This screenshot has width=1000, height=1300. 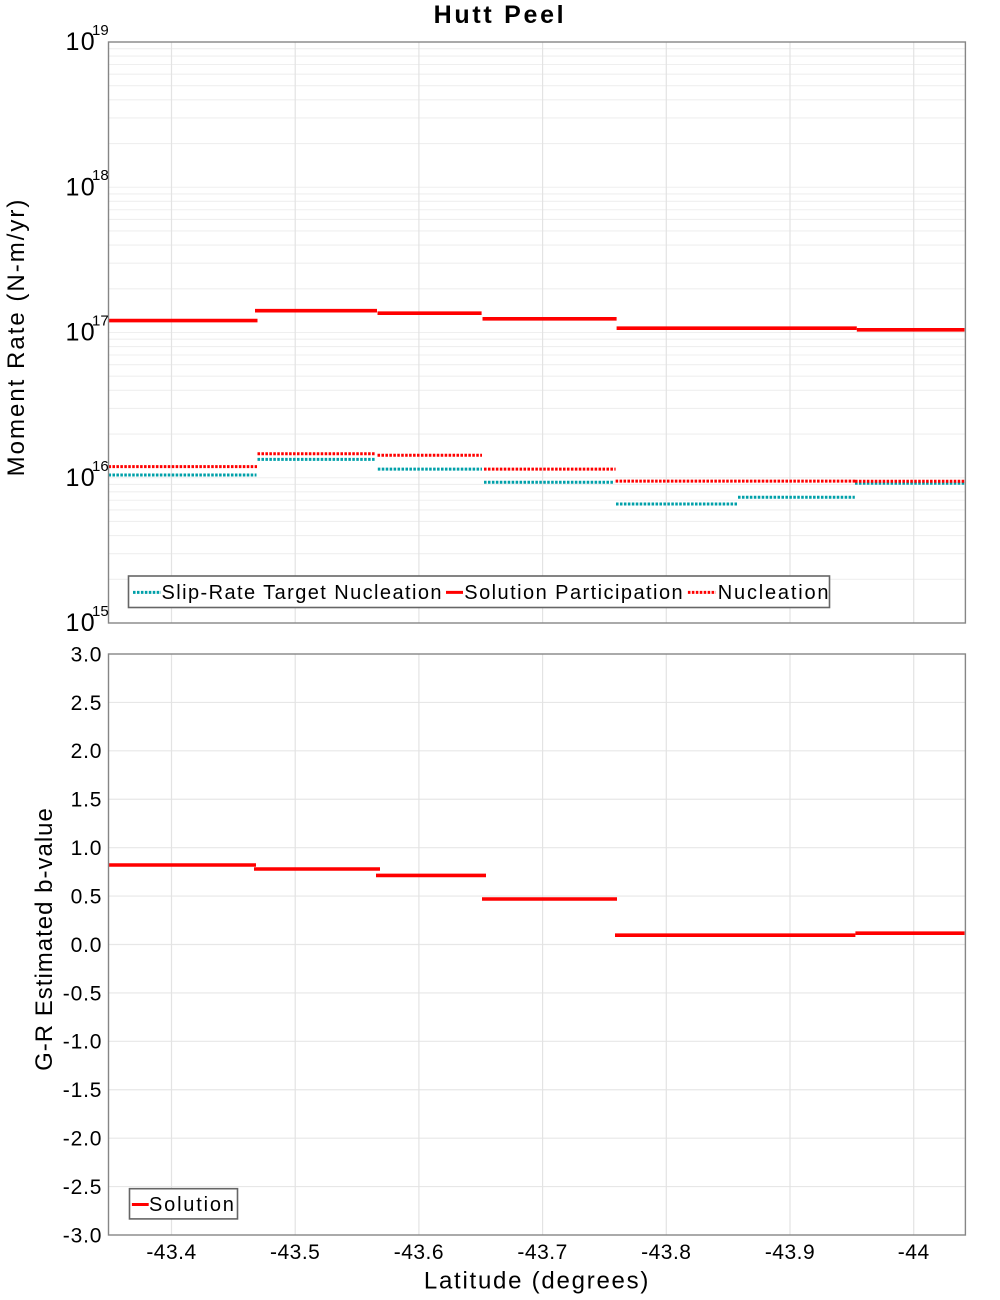 What do you see at coordinates (87, 654) in the screenshot?
I see `svg-text: 3.0` at bounding box center [87, 654].